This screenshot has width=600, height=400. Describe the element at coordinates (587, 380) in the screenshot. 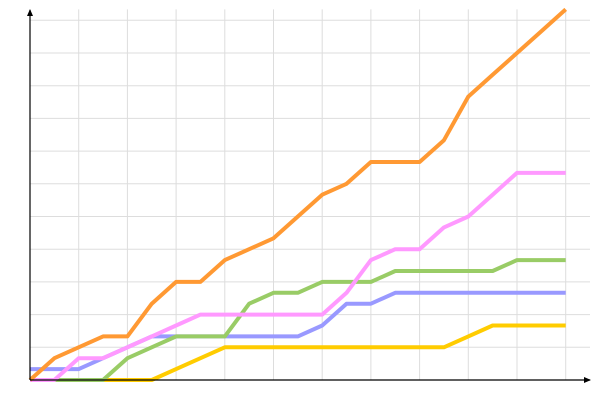

I see `x-axis-arrow-icon` at that location.